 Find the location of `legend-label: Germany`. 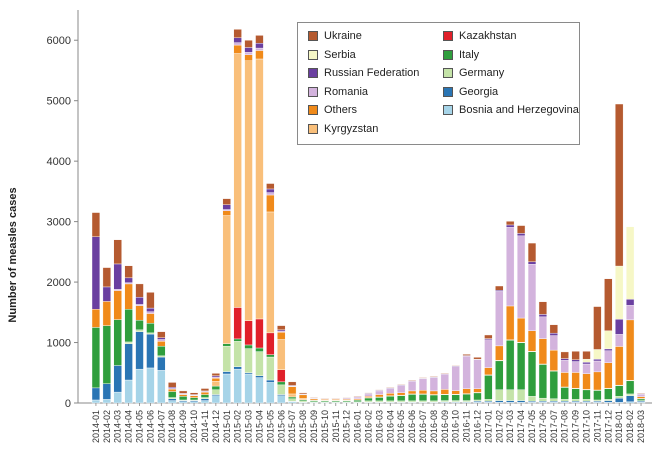

legend-label: Germany is located at coordinates (482, 73).